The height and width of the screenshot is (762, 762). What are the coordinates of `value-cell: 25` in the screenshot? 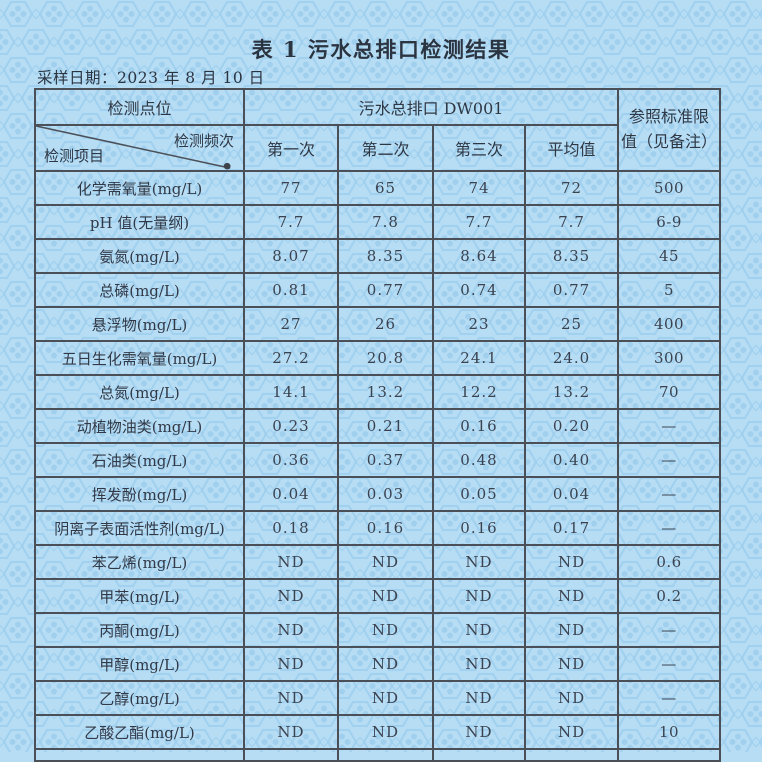 It's located at (571, 324).